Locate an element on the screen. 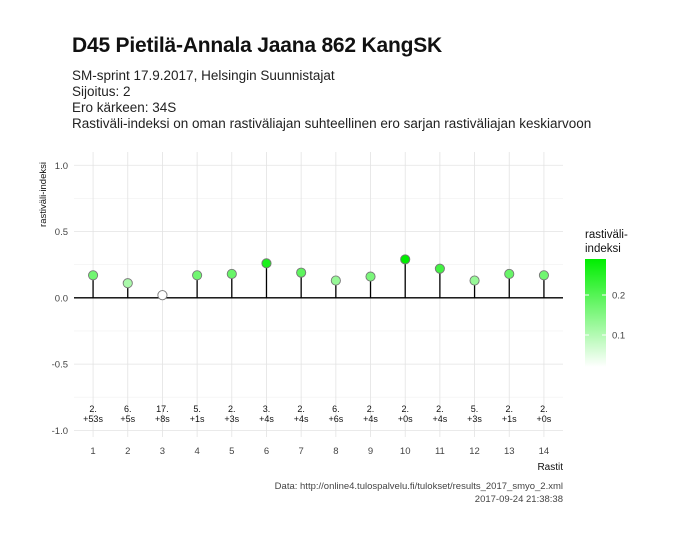  diff-label: +53s is located at coordinates (93, 419).